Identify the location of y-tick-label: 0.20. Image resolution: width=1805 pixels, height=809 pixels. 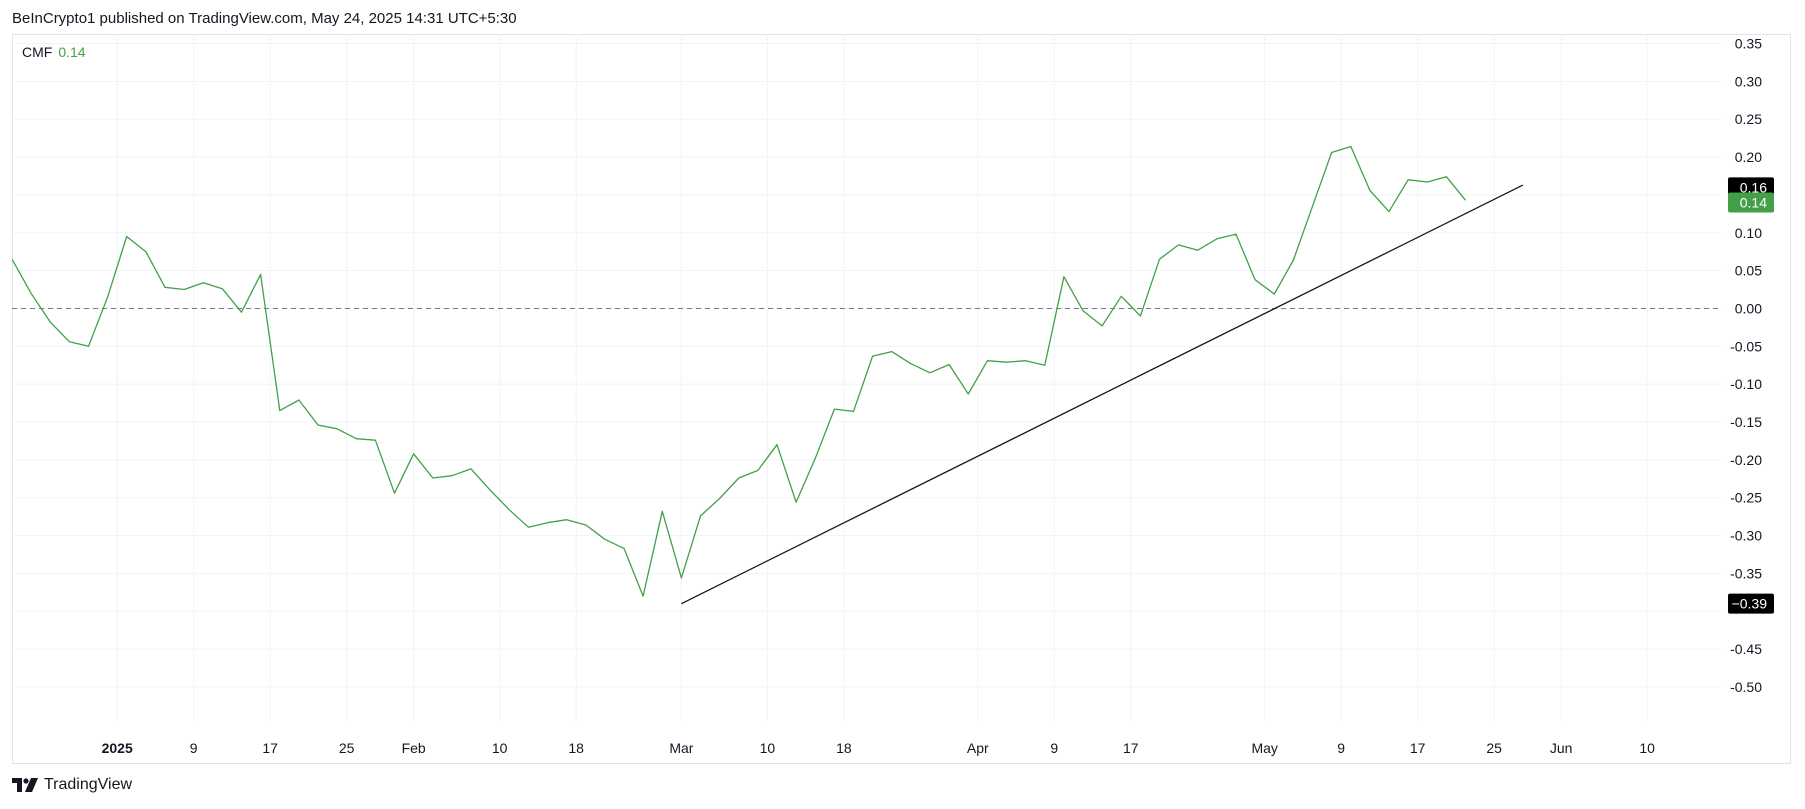
(1748, 157).